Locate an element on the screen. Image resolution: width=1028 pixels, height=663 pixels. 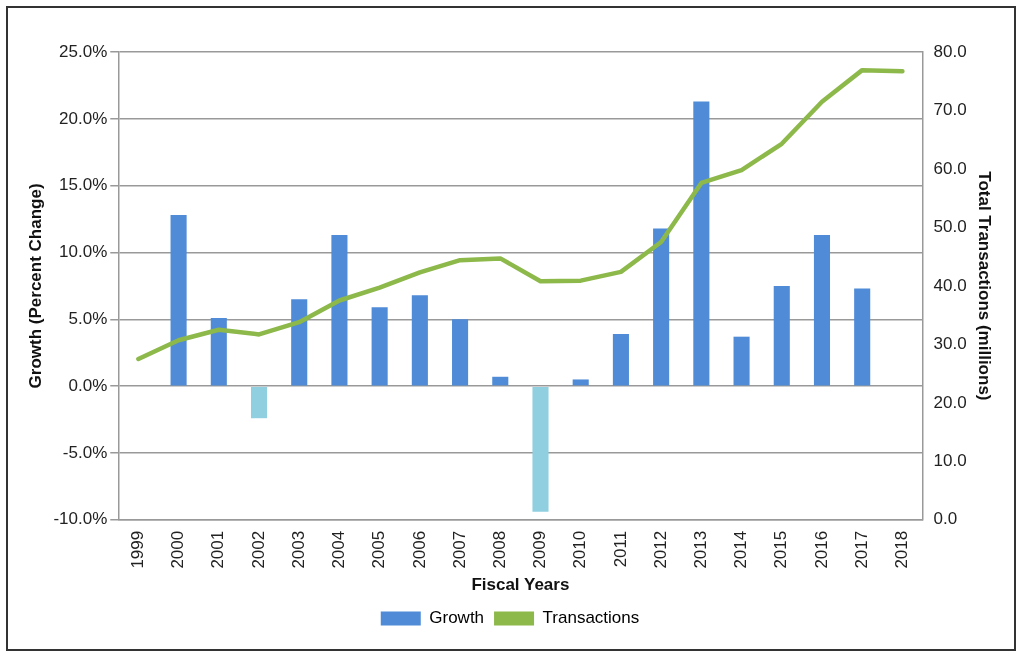
x-tick-label: 2002 is located at coordinates (258, 549).